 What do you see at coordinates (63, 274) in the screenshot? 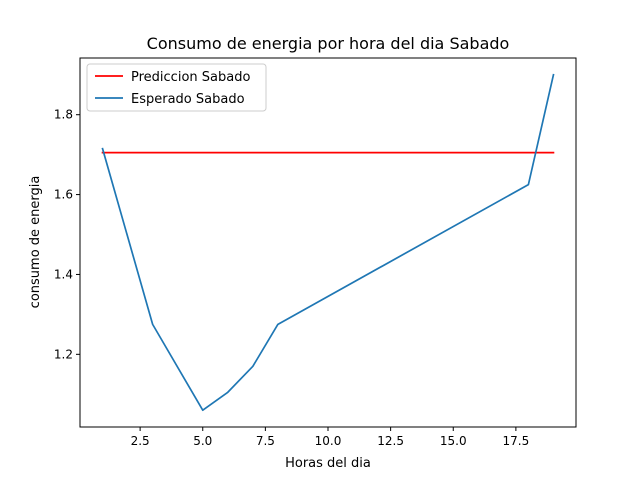
I see `y-tick-label: 1.4` at bounding box center [63, 274].